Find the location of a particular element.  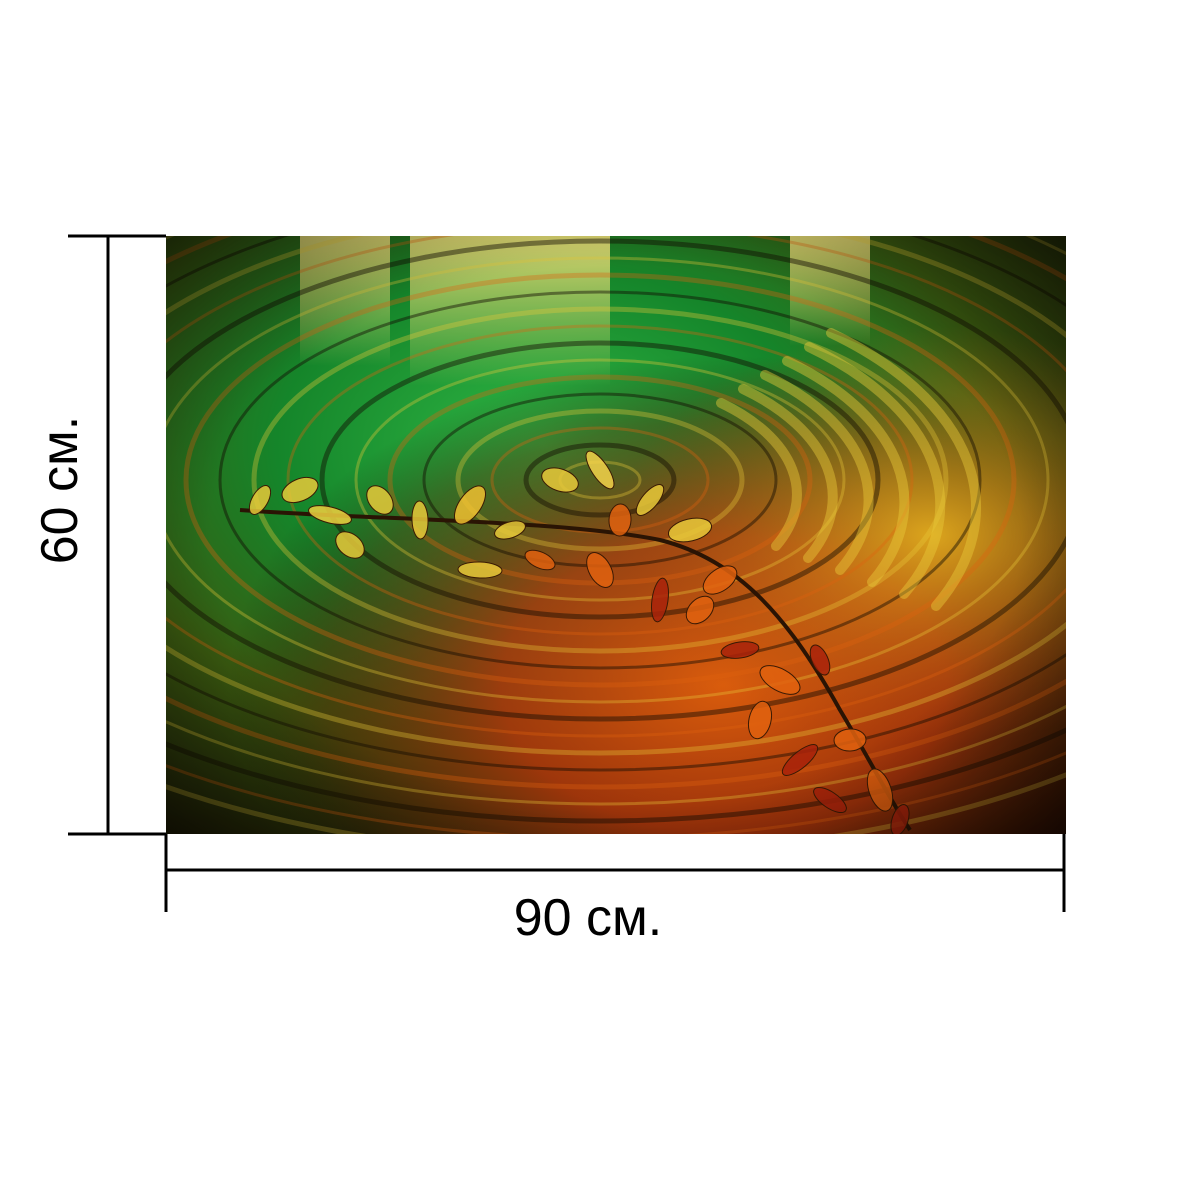

width-label: 90 см. is located at coordinates (588, 918).